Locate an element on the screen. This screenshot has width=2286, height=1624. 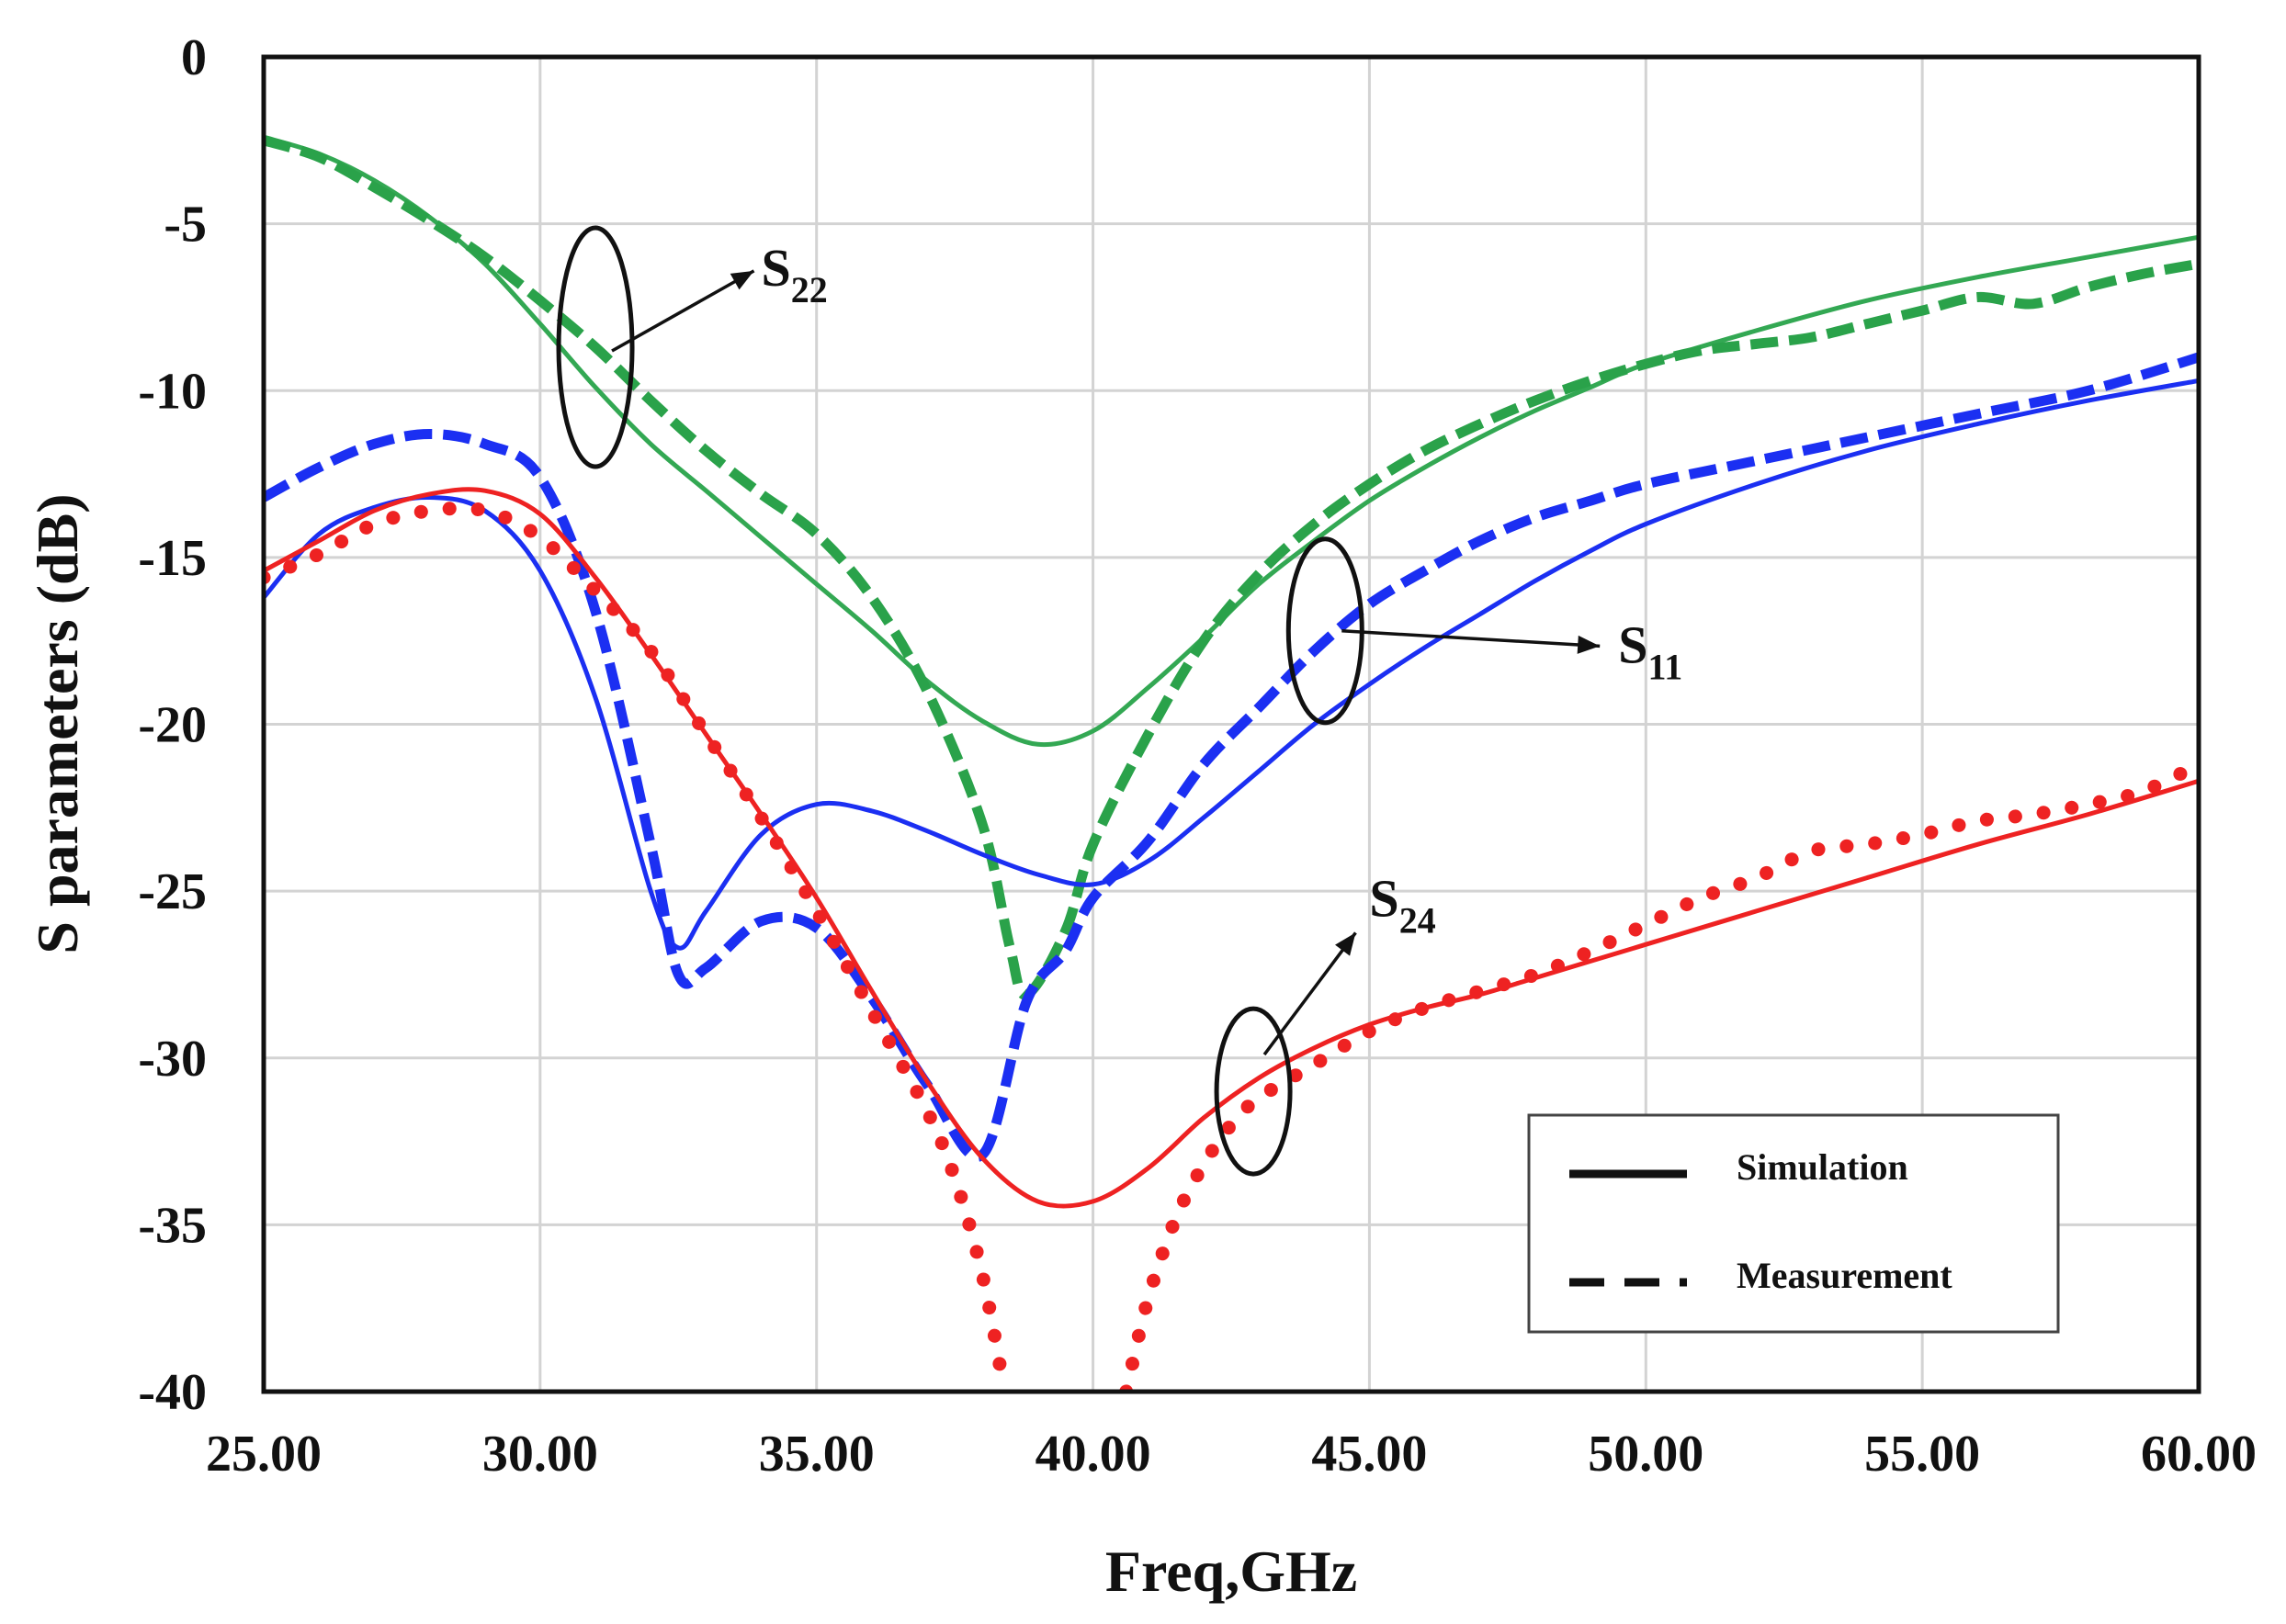
legend-label-measurement: Measurement is located at coordinates (1844, 1275).